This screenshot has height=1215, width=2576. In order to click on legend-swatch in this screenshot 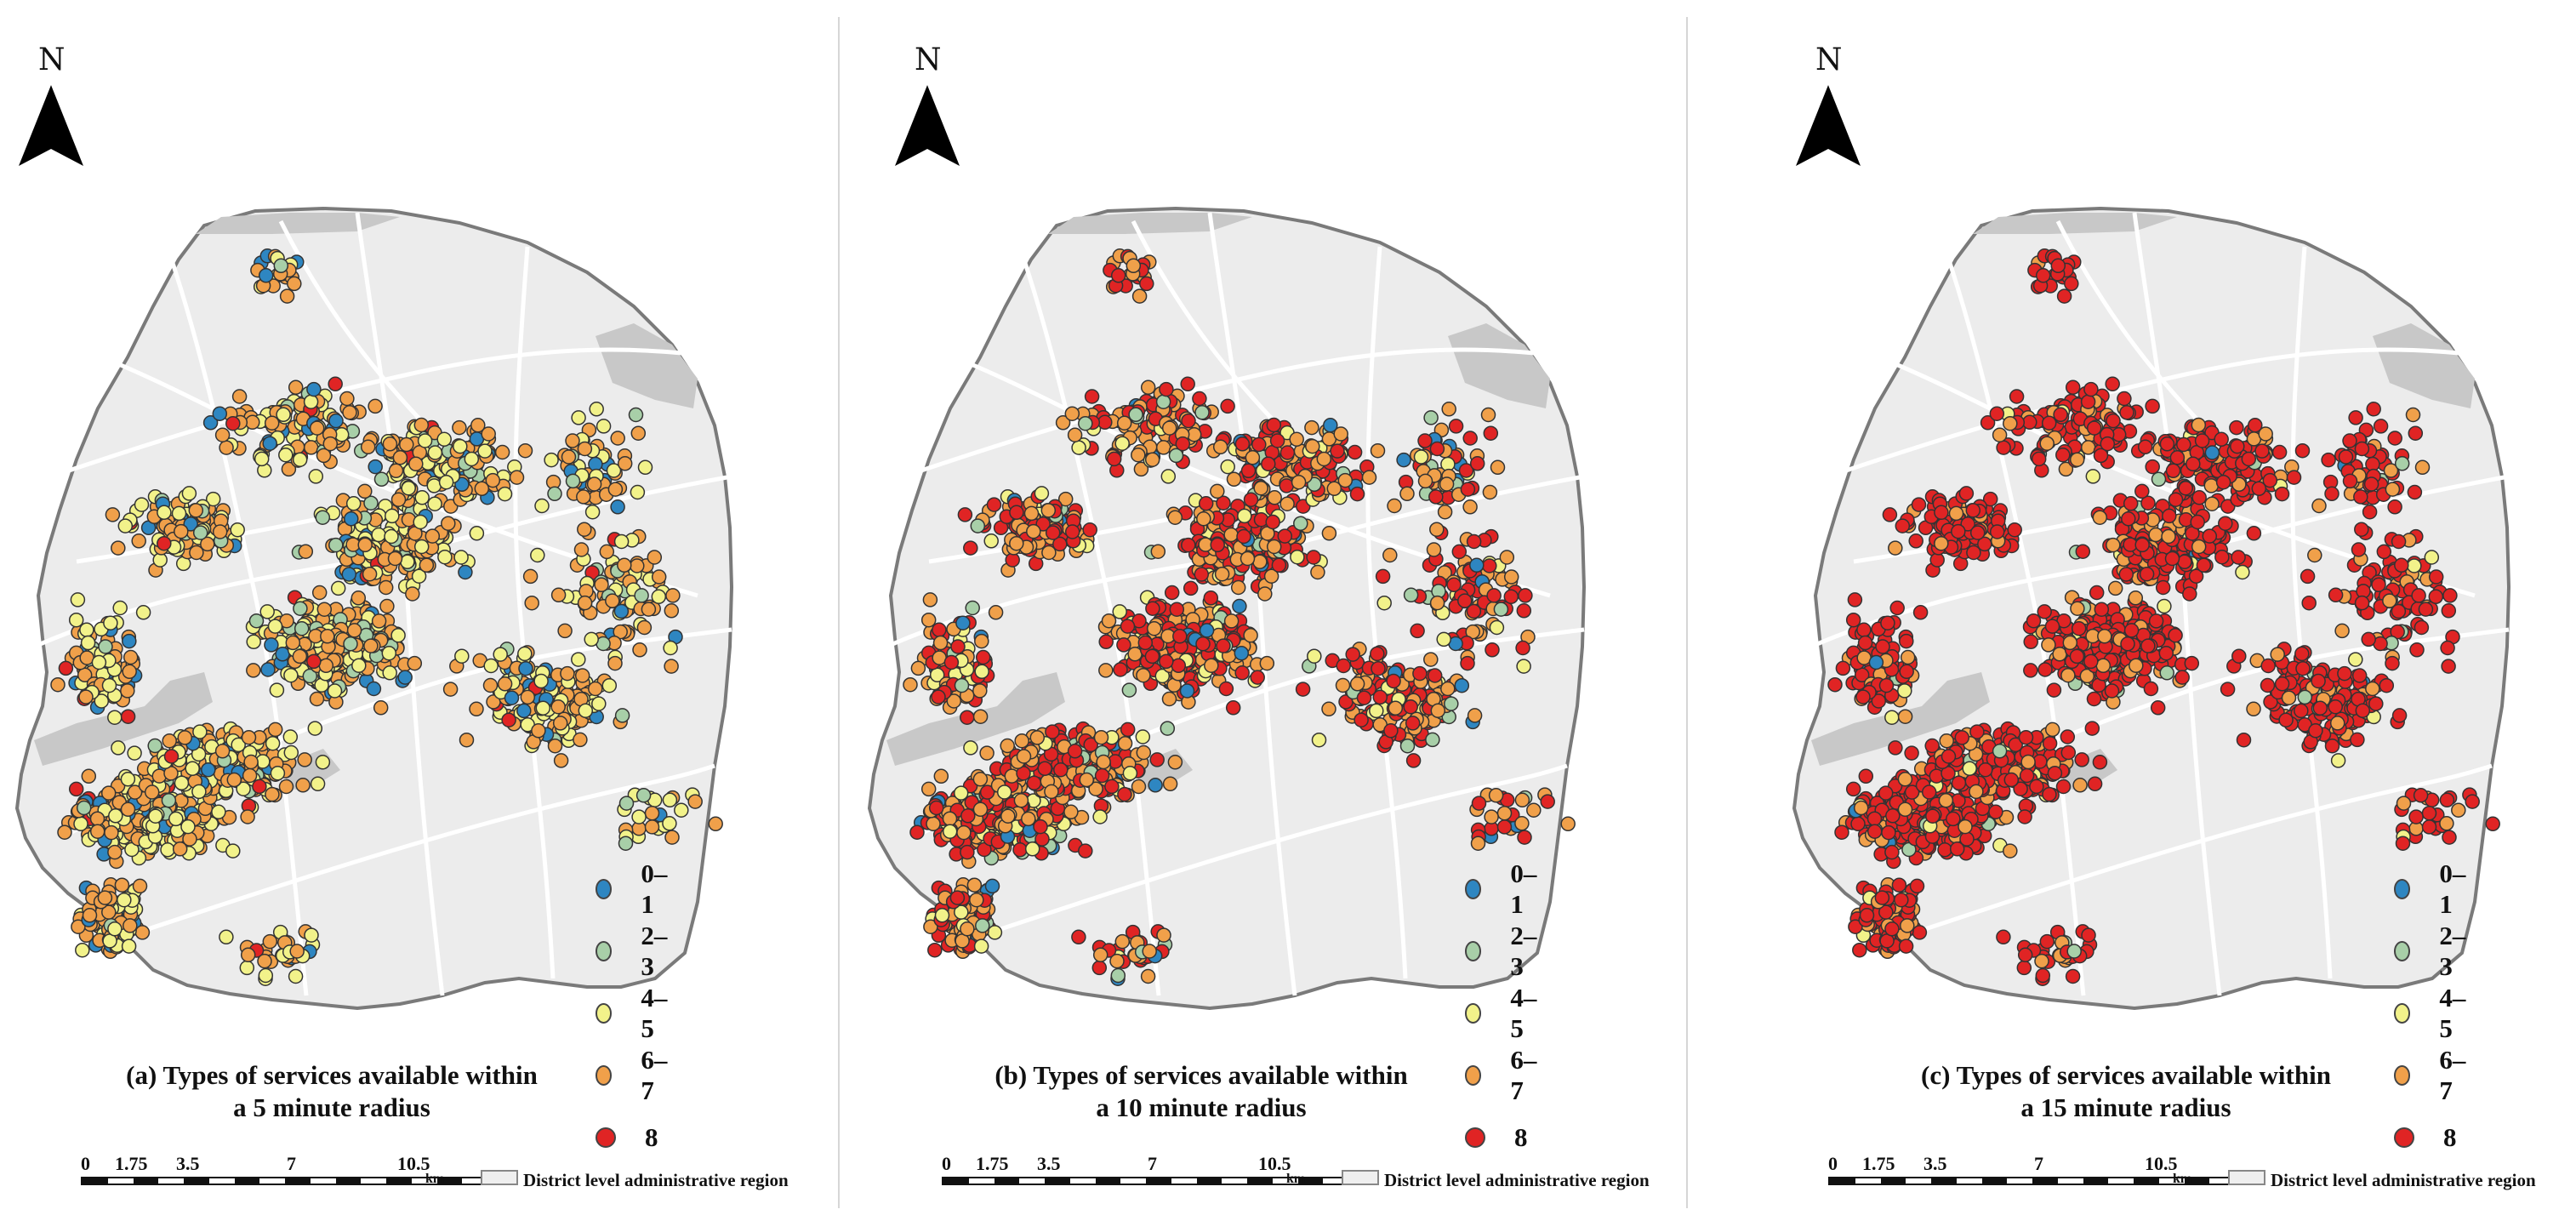, I will do `click(1474, 951)`.